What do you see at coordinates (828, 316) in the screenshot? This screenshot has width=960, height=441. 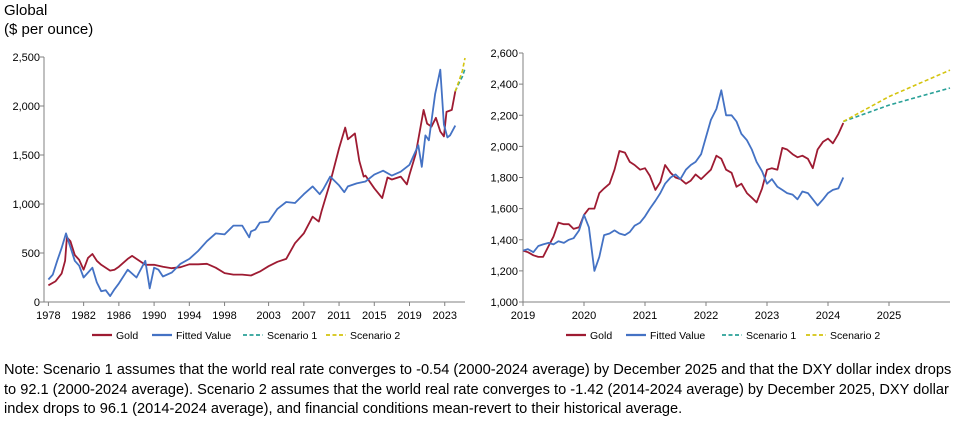 I see `x-tick-label: 2024` at bounding box center [828, 316].